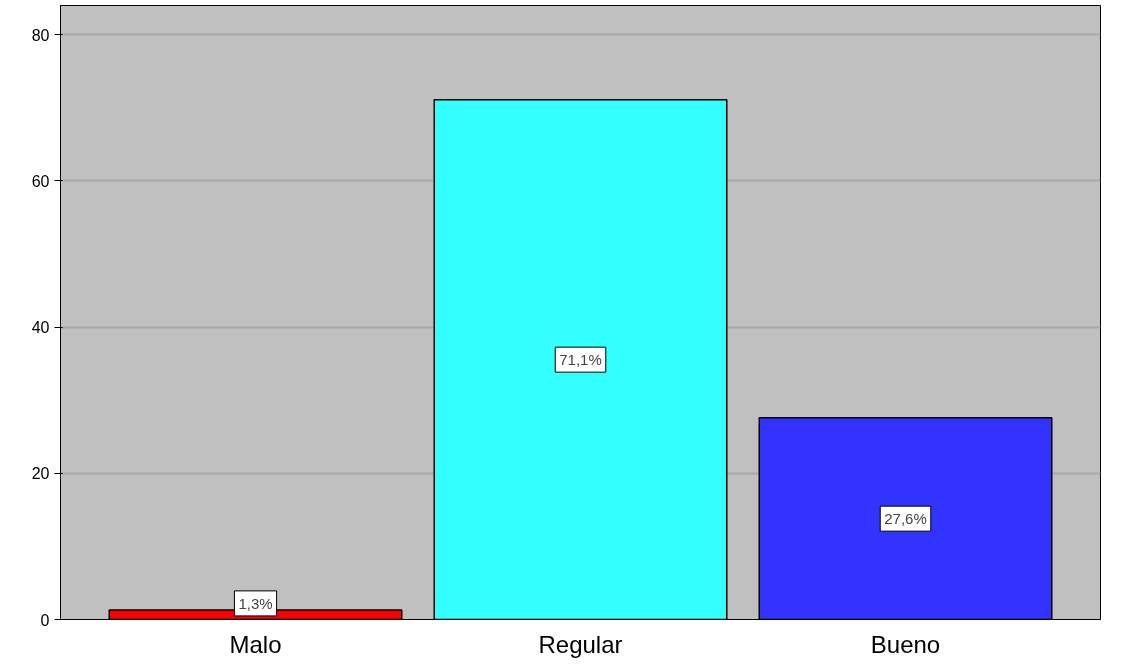  I want to click on y-tick-label: 80, so click(40, 35).